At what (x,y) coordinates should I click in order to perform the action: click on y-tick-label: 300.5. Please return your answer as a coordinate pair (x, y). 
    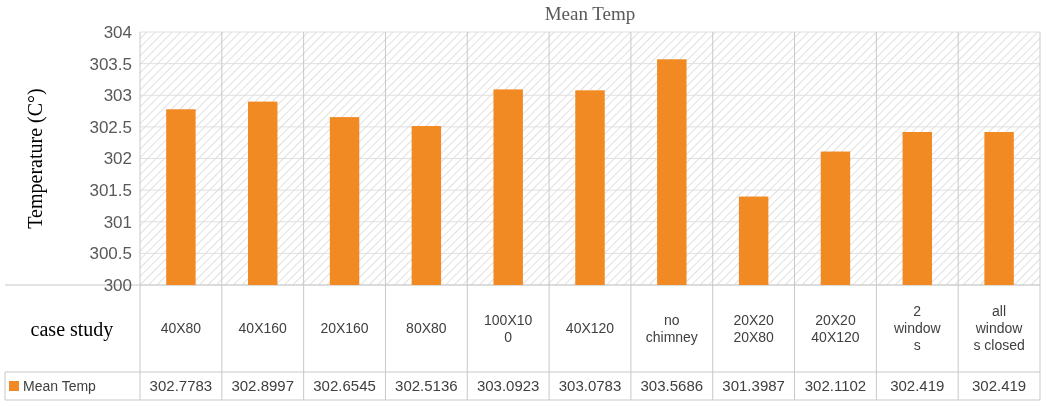
    Looking at the image, I should click on (110, 254).